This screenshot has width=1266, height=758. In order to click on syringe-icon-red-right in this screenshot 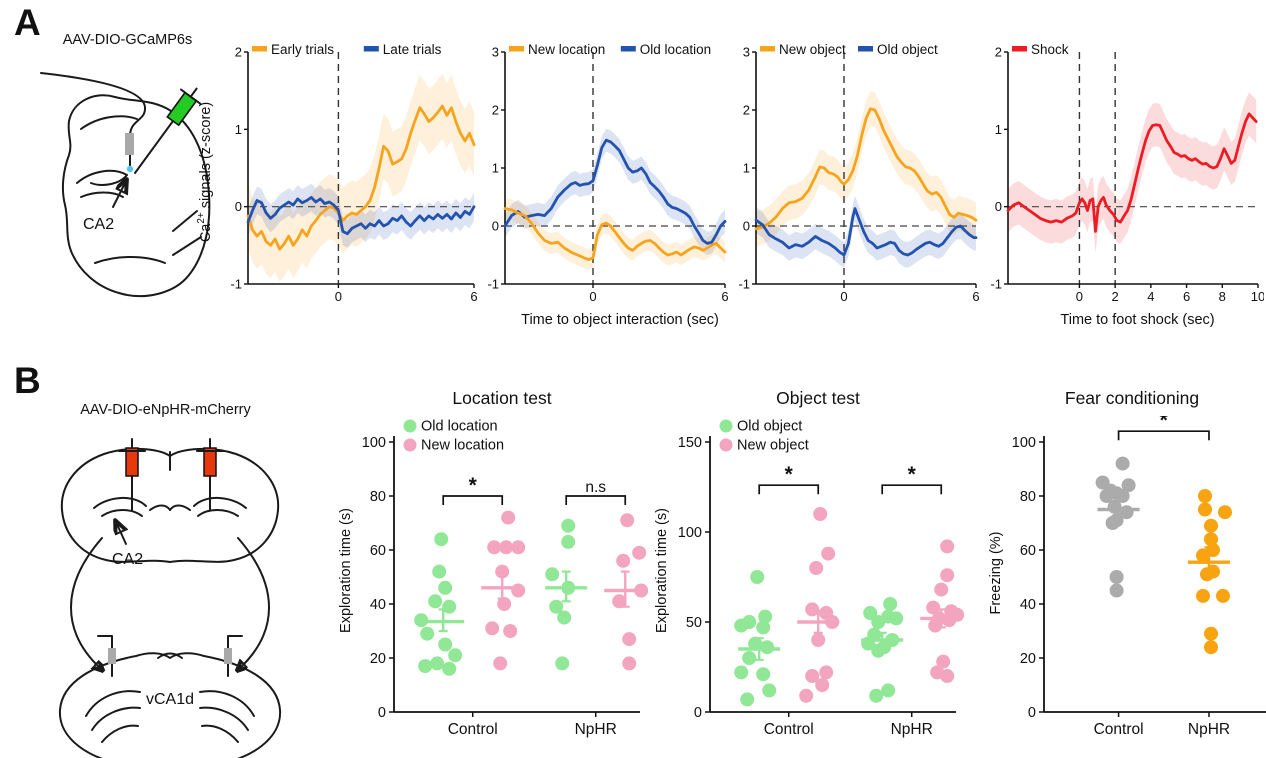, I will do `click(210, 474)`.